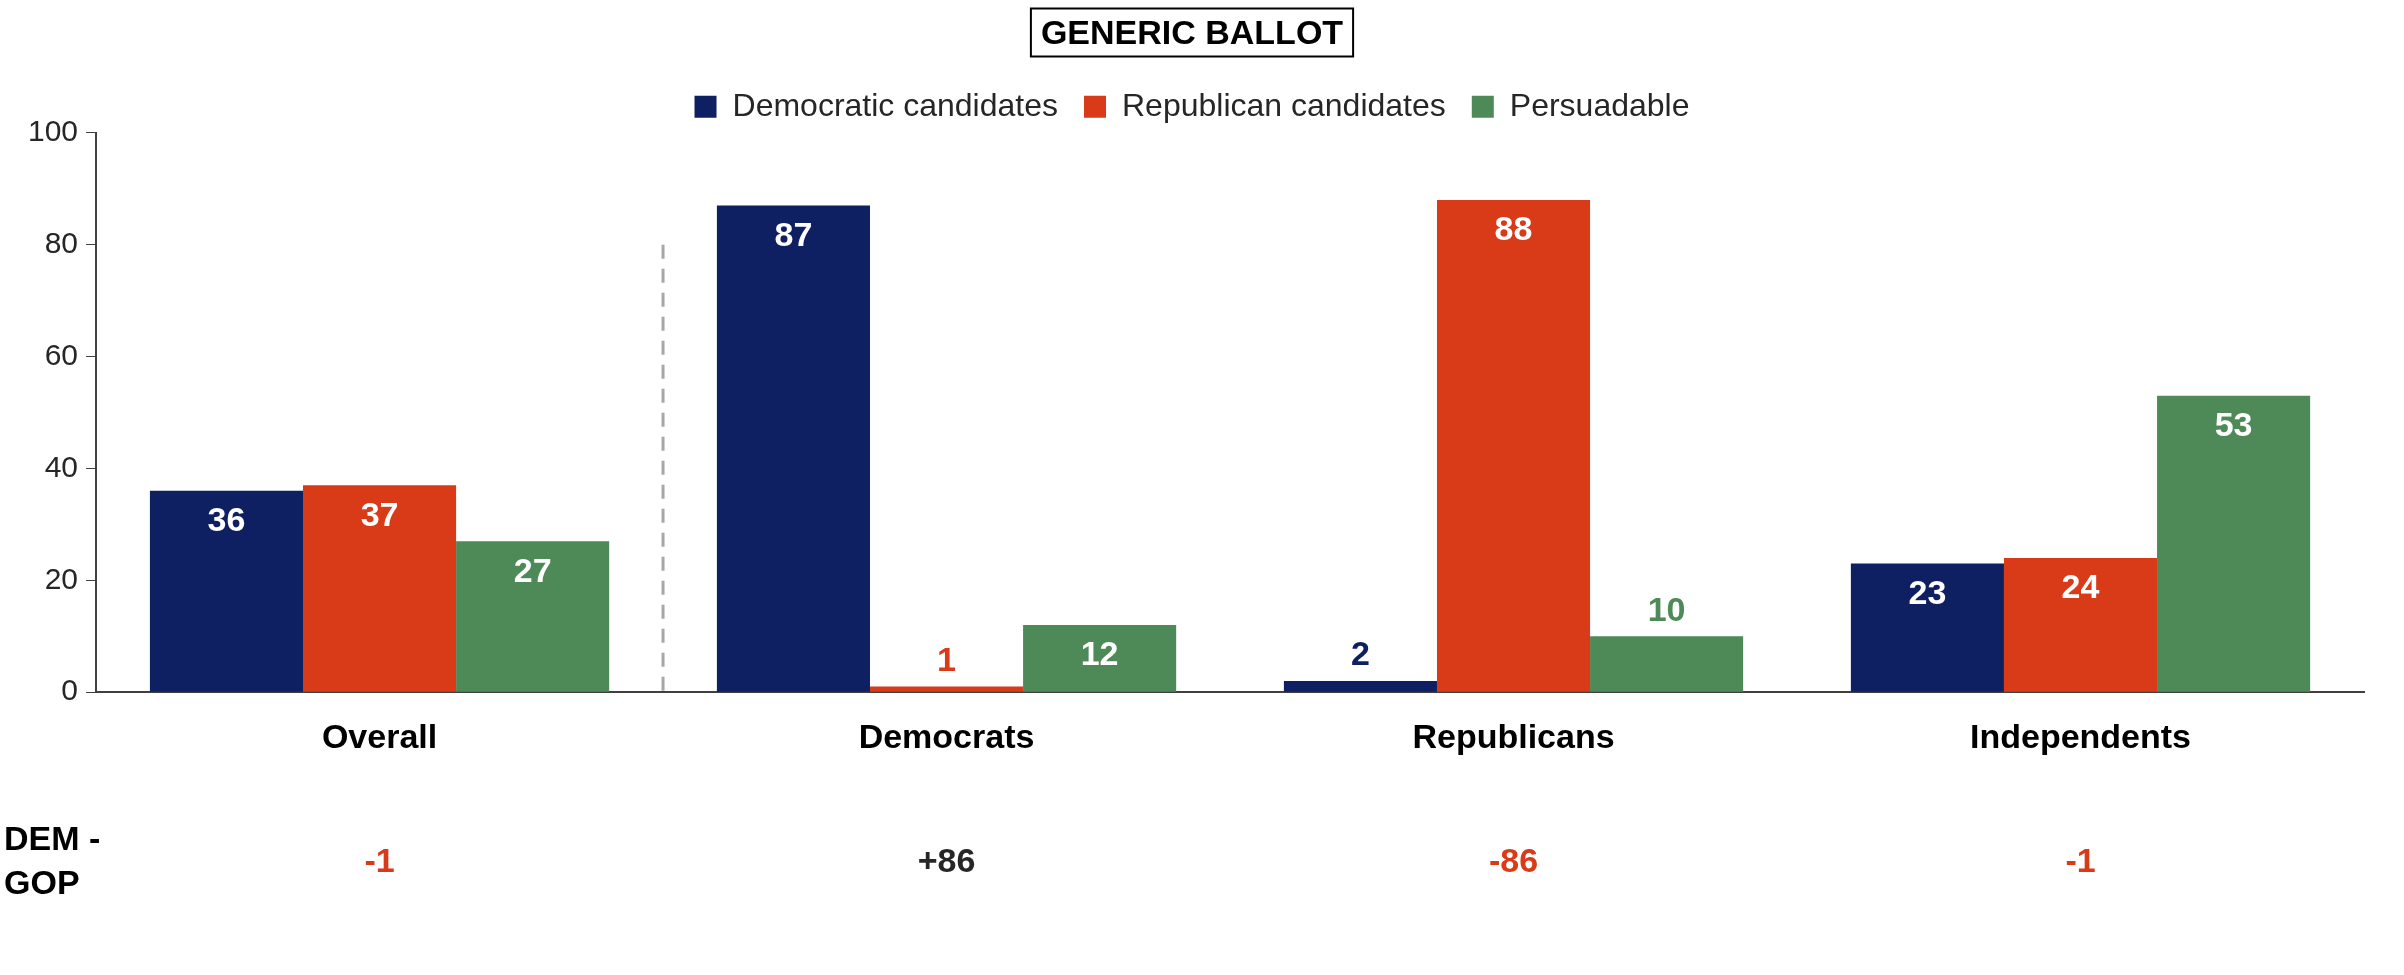 The width and height of the screenshot is (2404, 975). I want to click on y-tick-label: 100, so click(53, 131).